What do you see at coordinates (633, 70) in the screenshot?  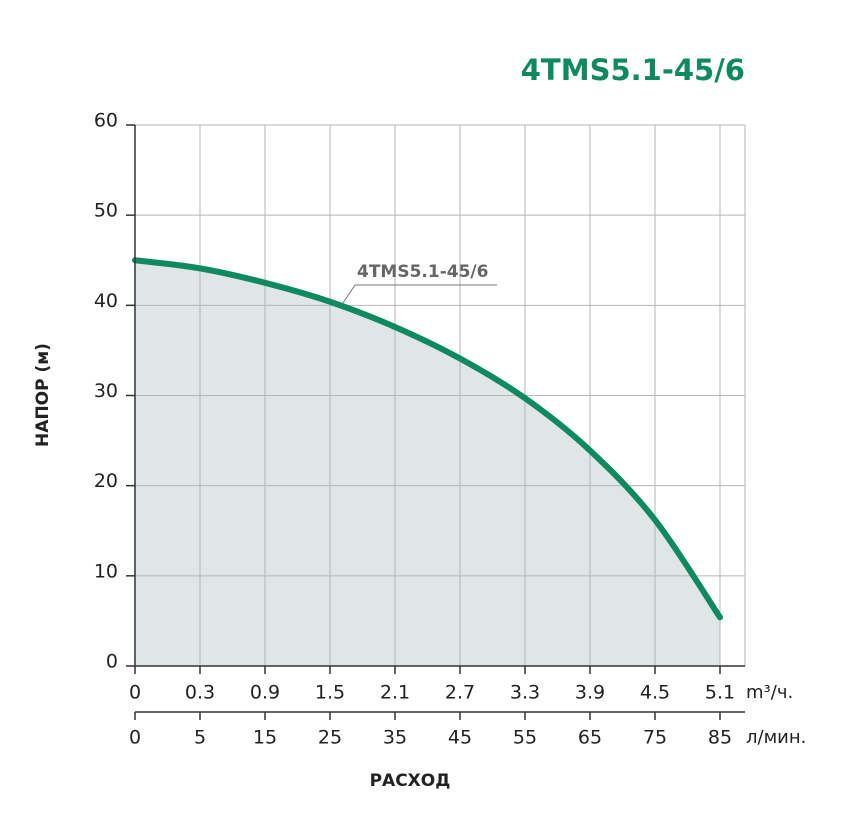 I see `chart-title: 4TMS5.1-45/6` at bounding box center [633, 70].